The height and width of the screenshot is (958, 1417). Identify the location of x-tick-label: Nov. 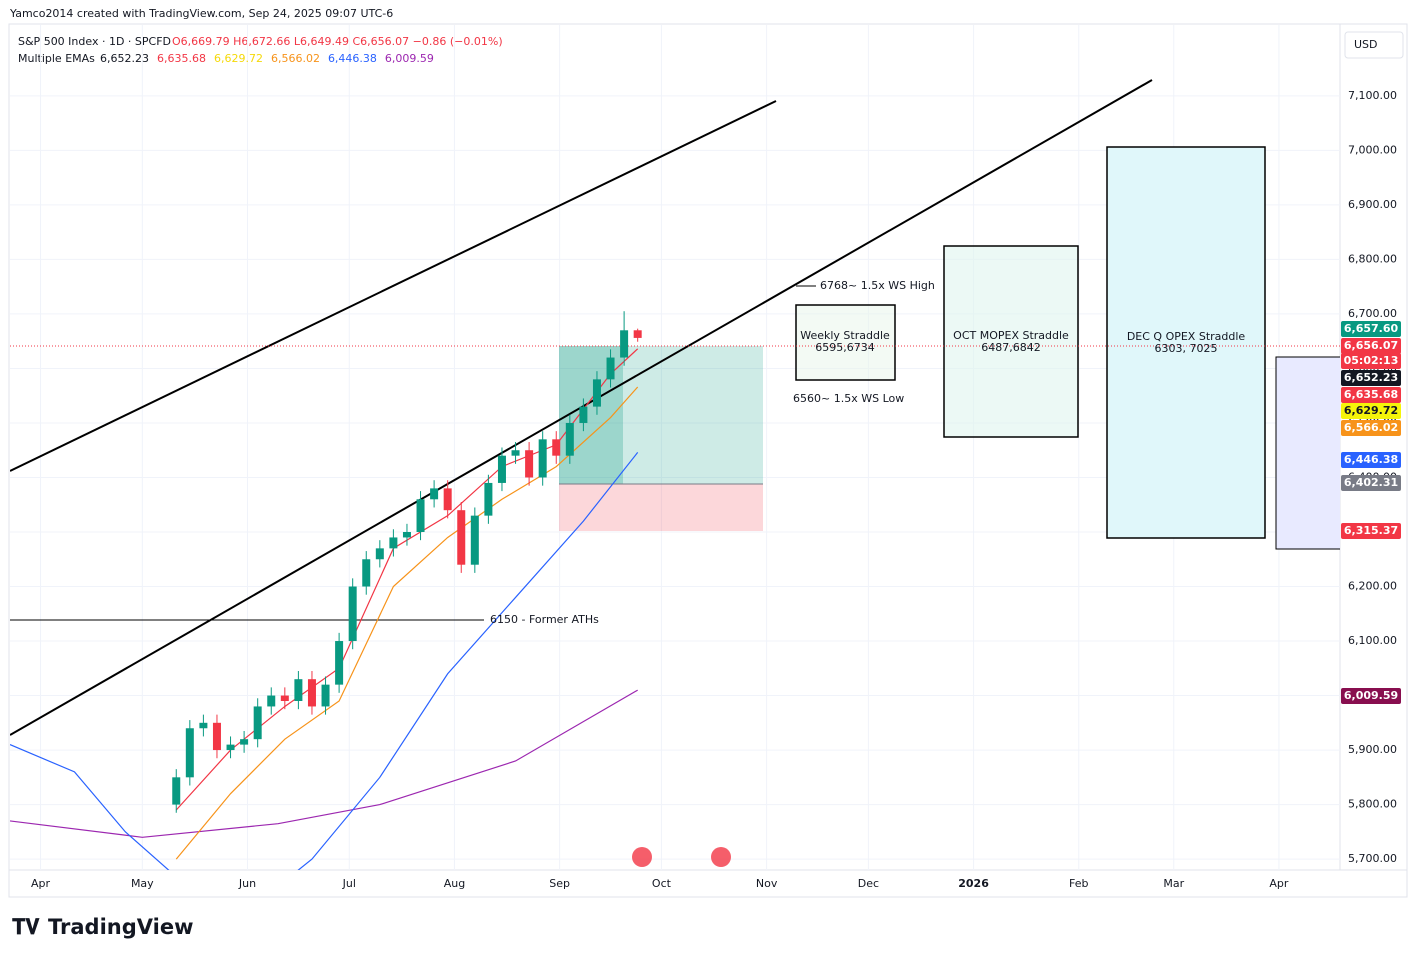
(767, 883).